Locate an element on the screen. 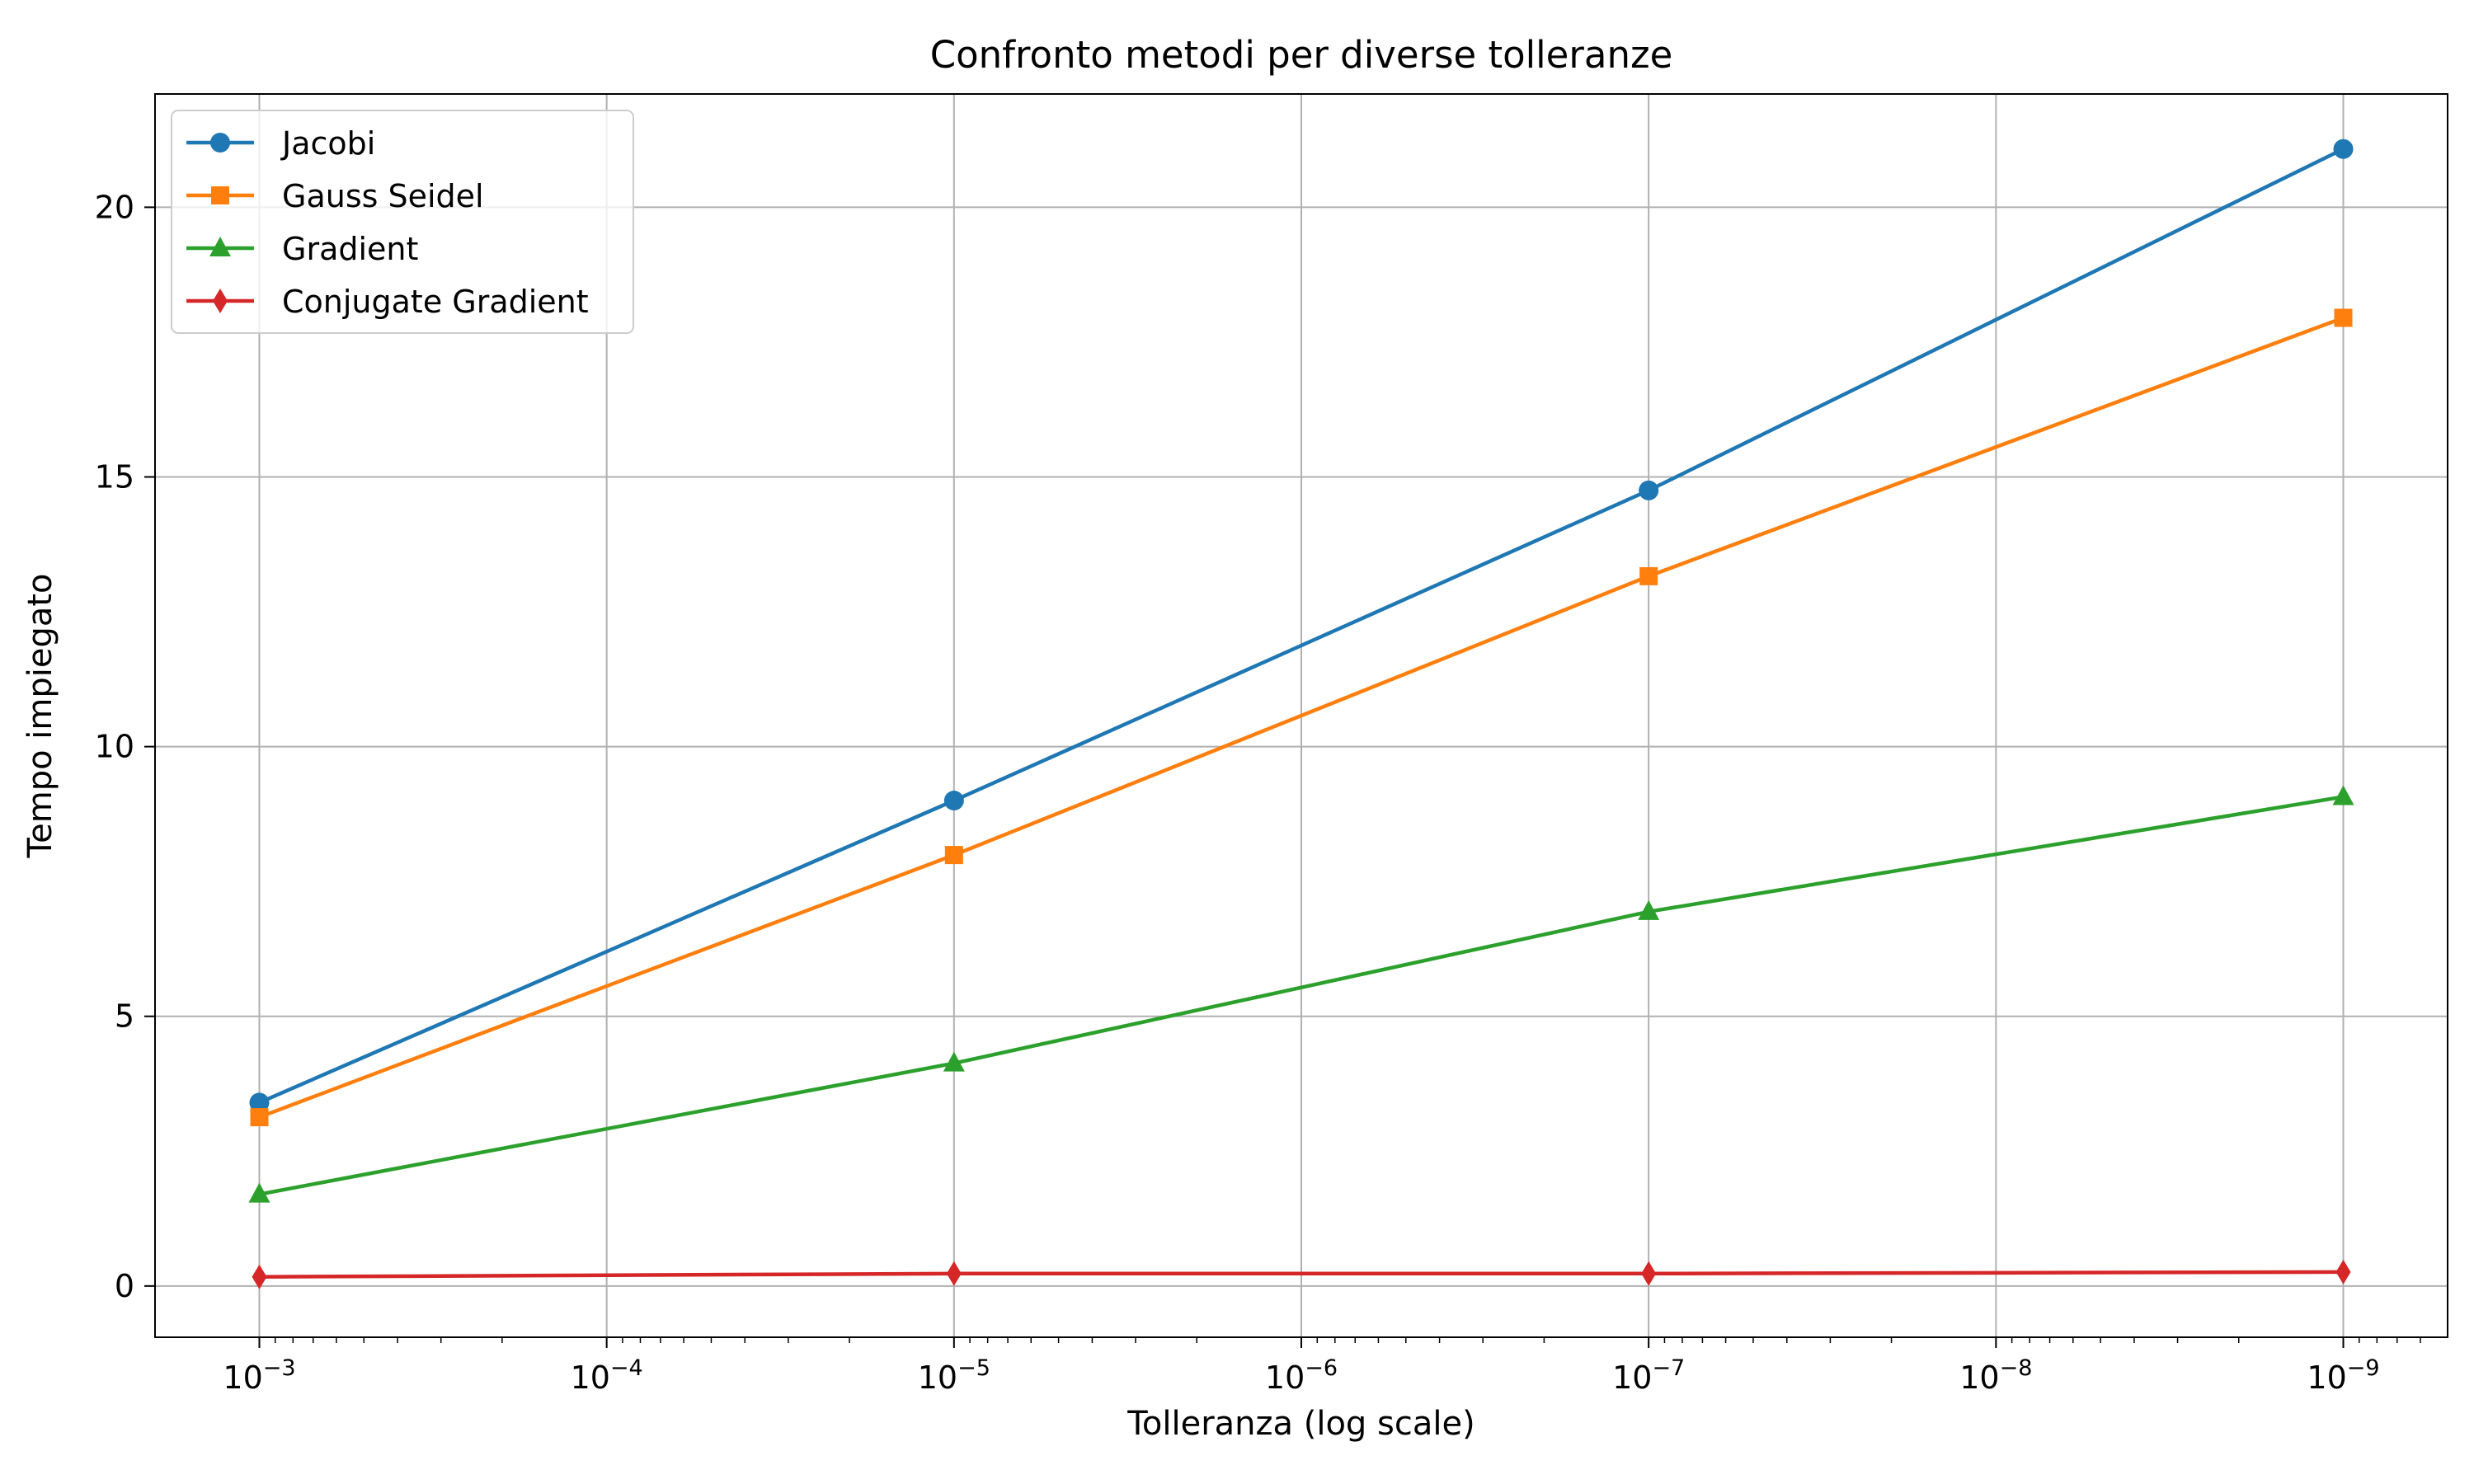 This screenshot has height=1484, width=2474. legend-item-gradient: Gradient is located at coordinates (302, 249).